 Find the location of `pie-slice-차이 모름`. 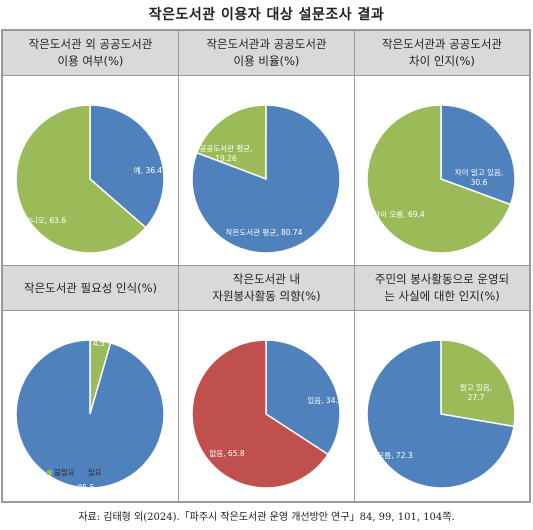

pie-slice-차이 모름 is located at coordinates (439, 179).